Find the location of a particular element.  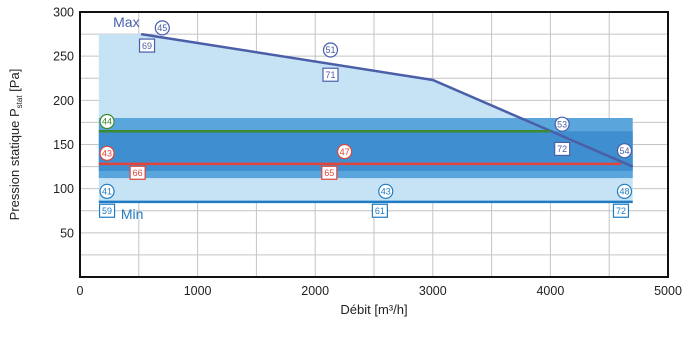

marker-label: 44 is located at coordinates (107, 122).